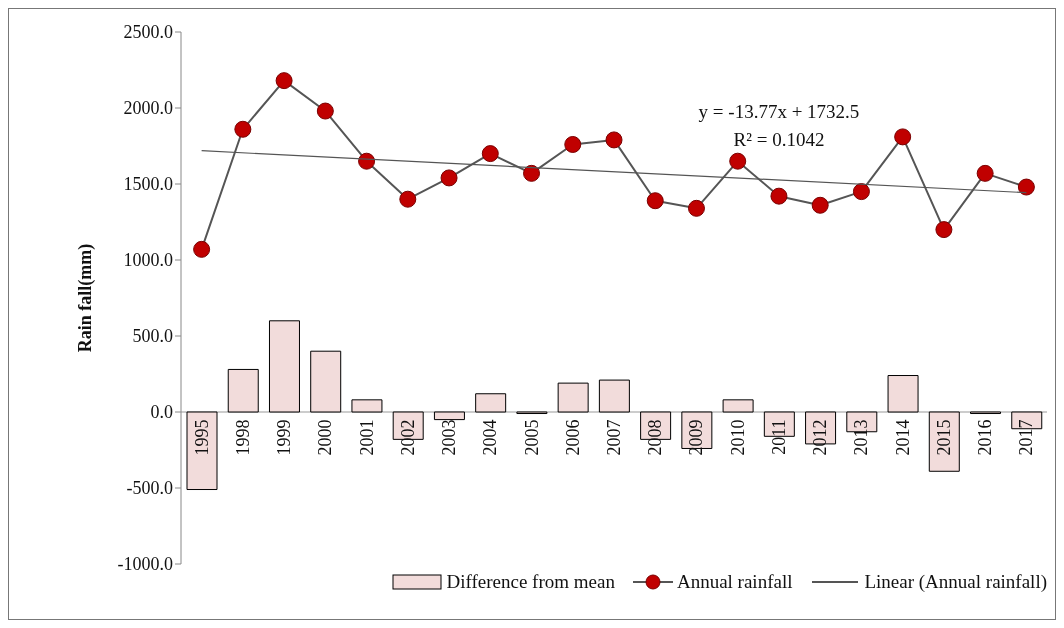 This screenshot has height=628, width=1064. I want to click on y-tick-label: 1000.0, so click(148, 260).